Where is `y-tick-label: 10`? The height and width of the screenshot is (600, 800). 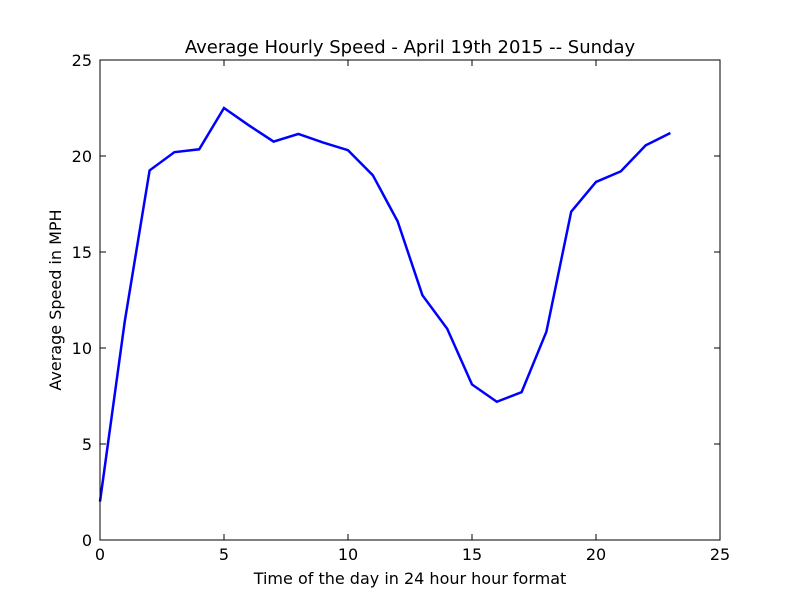
y-tick-label: 10 is located at coordinates (82, 348).